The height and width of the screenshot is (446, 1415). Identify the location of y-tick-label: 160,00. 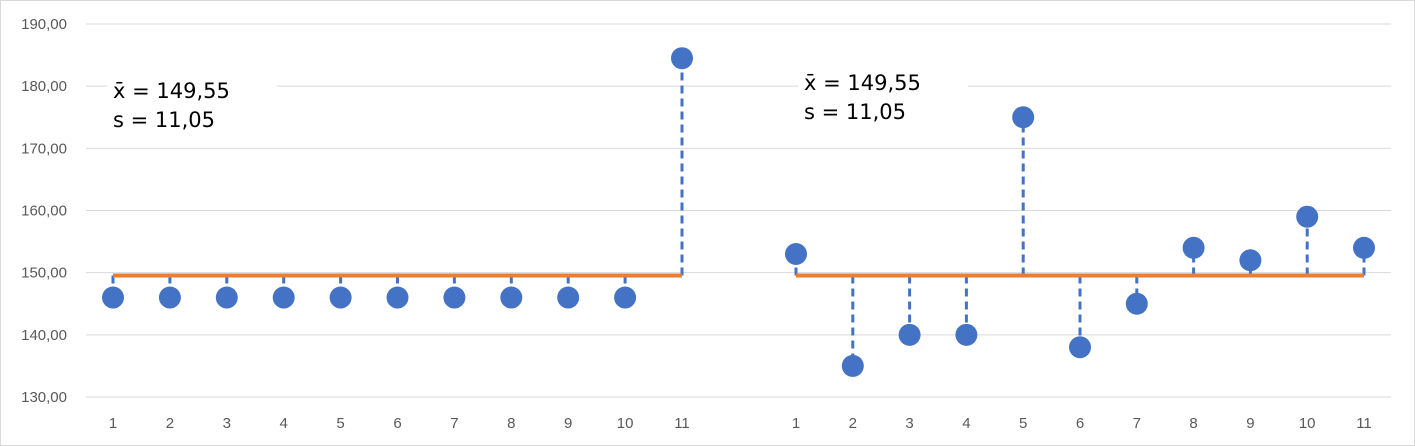
(44, 211).